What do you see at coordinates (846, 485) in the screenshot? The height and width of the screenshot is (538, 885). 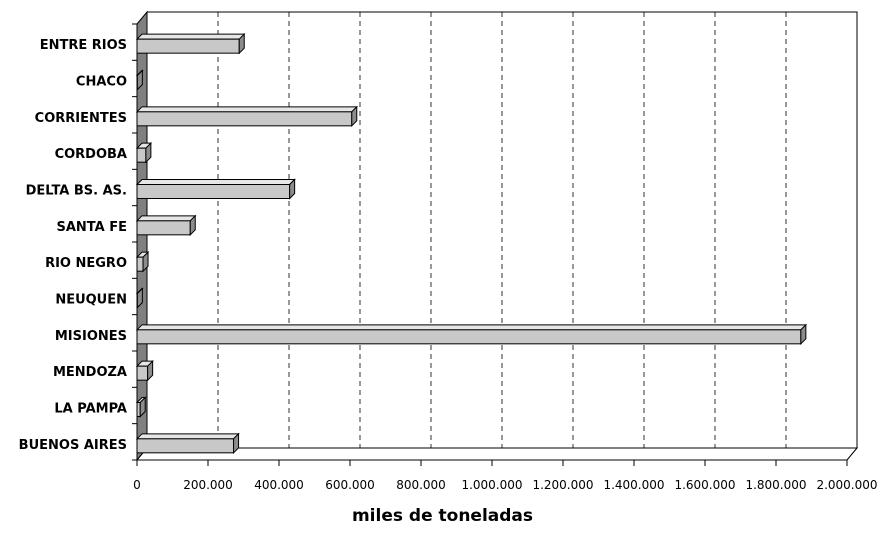 I see `x-tick-label: 2.000.000` at bounding box center [846, 485].